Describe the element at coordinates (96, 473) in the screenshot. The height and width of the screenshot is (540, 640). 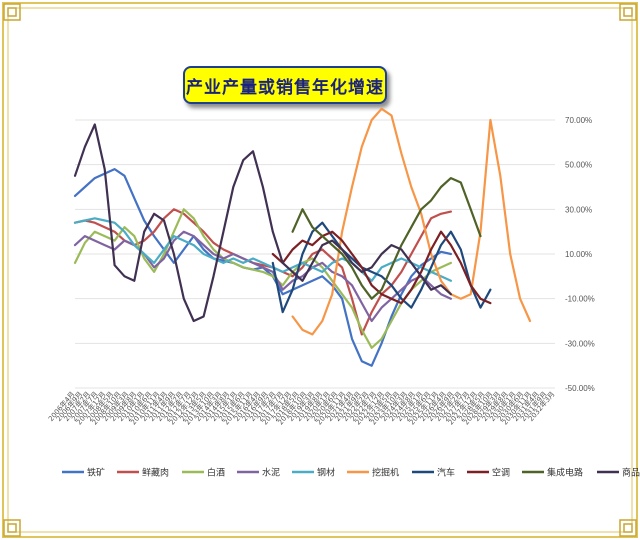
I see `legend-label: 铁矿` at that location.